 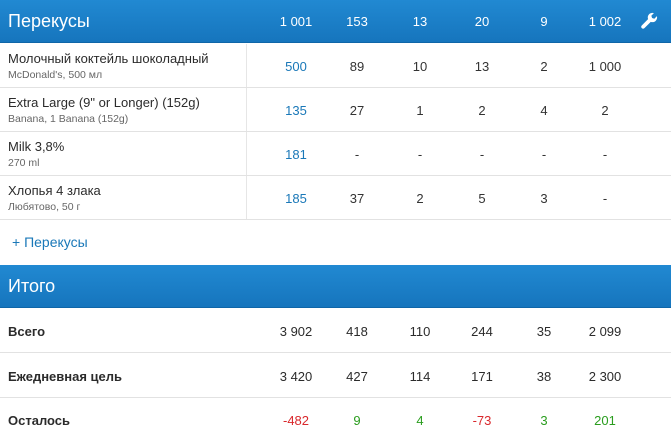 I want to click on snacks-title: Перекусы, so click(x=49, y=21).